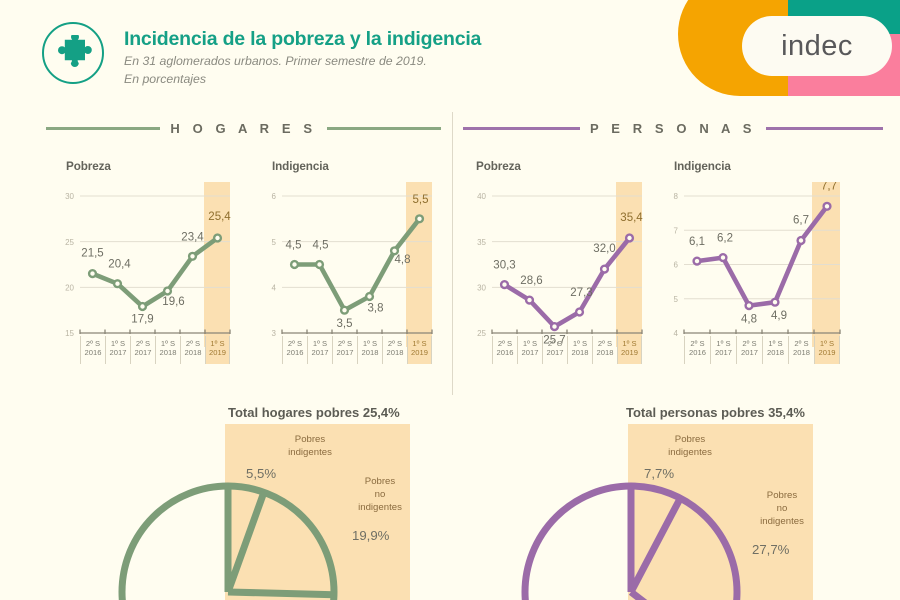  What do you see at coordinates (192, 237) in the screenshot?
I see `data-label: 23,4` at bounding box center [192, 237].